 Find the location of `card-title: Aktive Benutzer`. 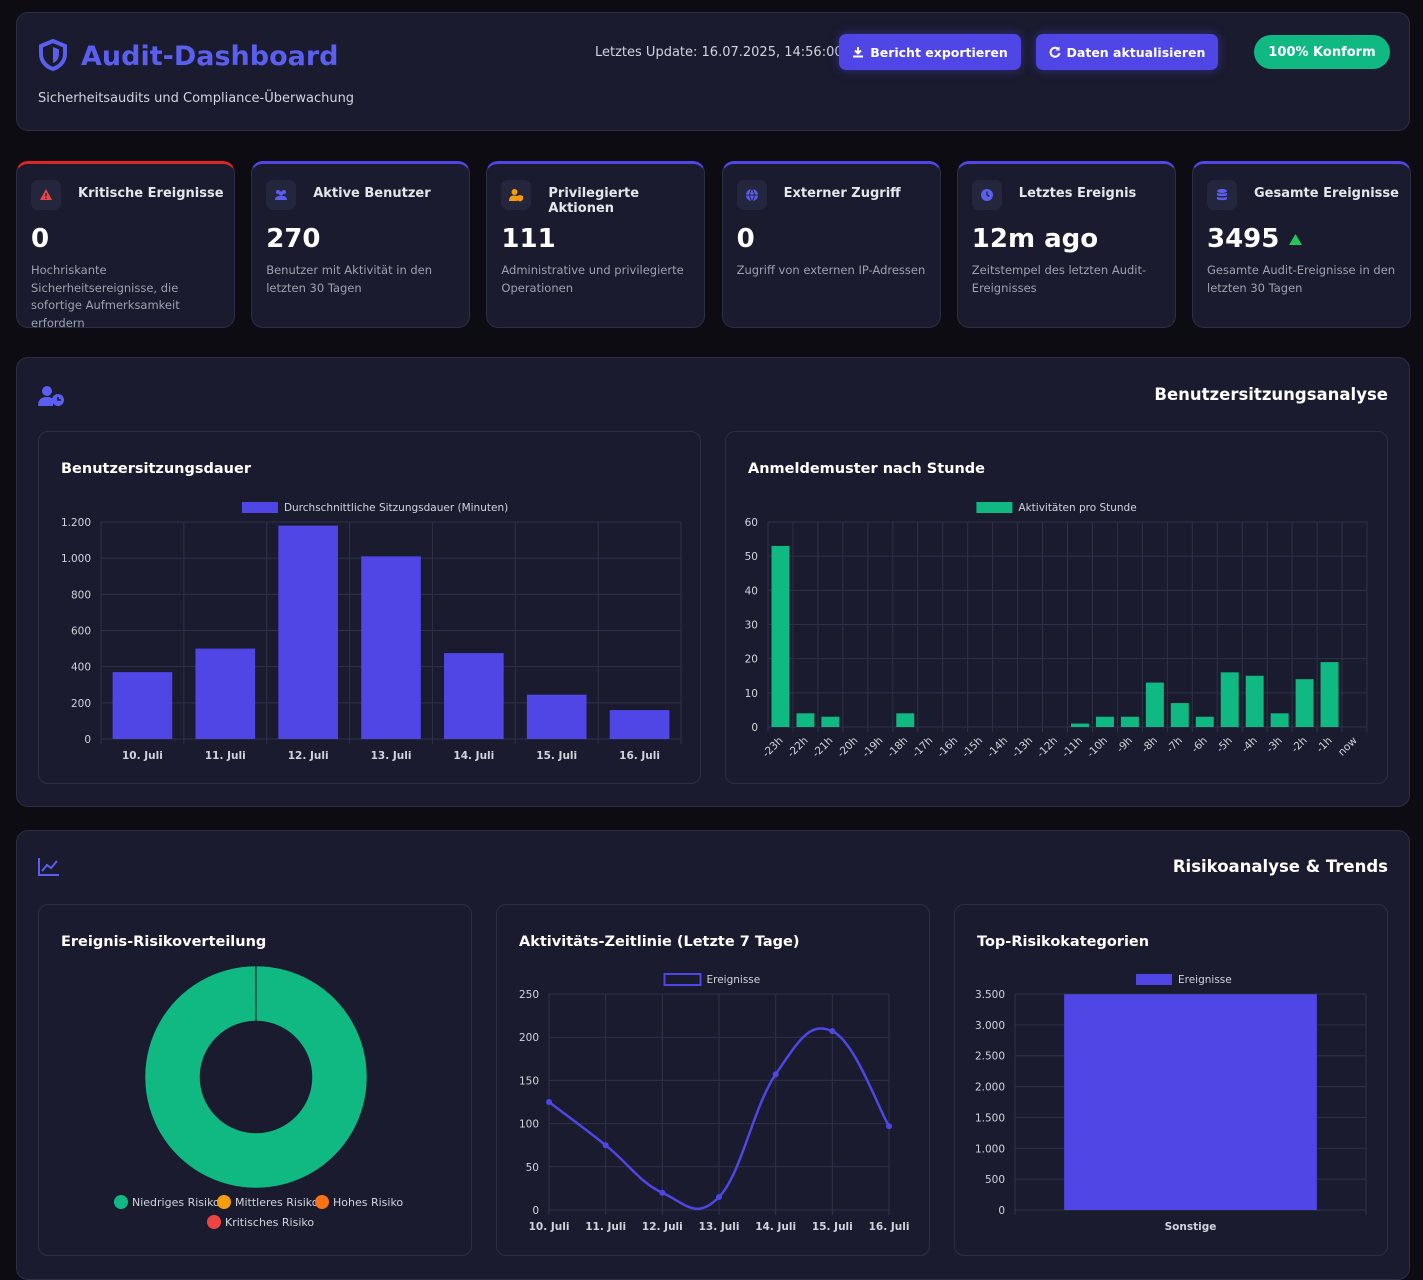

card-title: Aktive Benutzer is located at coordinates (371, 193).